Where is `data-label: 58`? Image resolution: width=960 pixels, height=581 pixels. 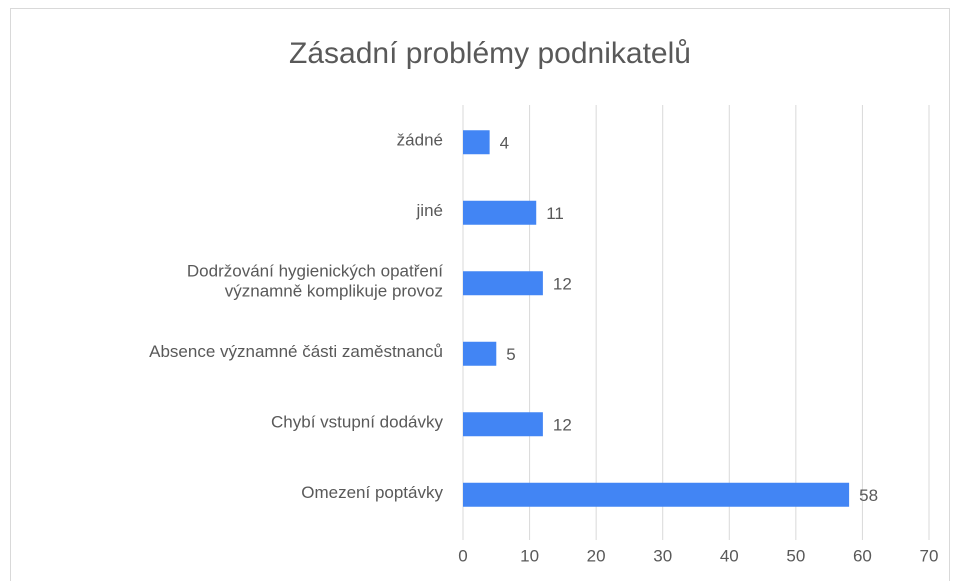
data-label: 58 is located at coordinates (868, 495).